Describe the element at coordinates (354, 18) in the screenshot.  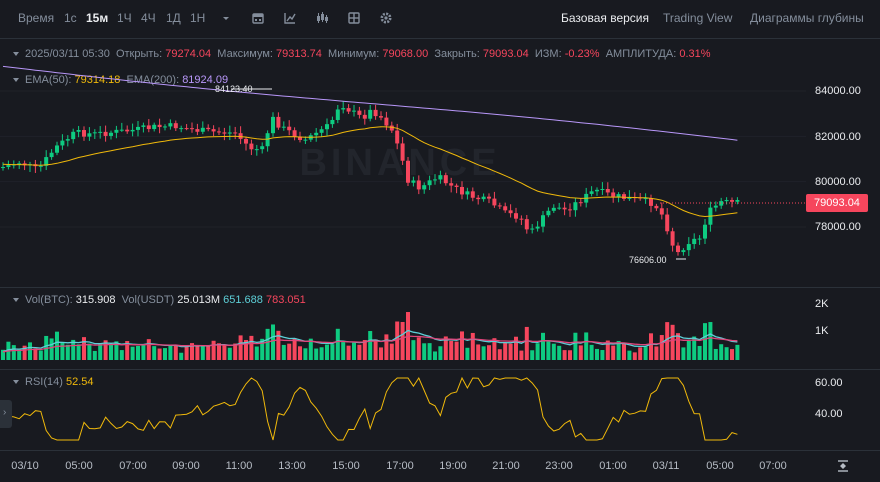
I see `layout-icon` at that location.